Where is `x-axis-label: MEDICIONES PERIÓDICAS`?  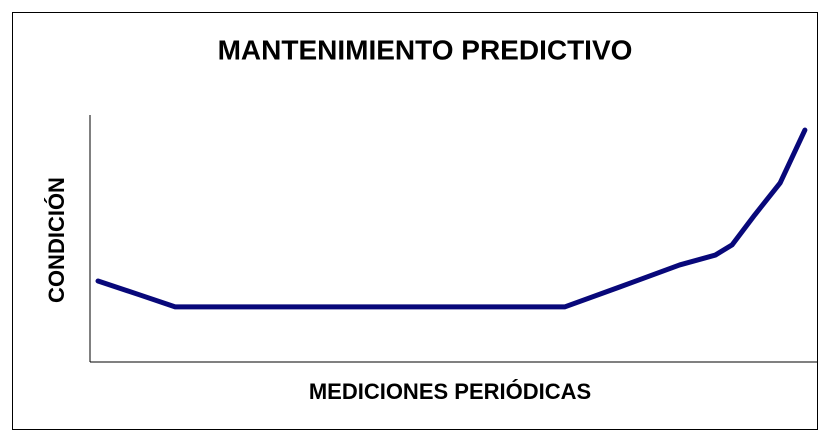
x-axis-label: MEDICIONES PERIÓDICAS is located at coordinates (450, 391).